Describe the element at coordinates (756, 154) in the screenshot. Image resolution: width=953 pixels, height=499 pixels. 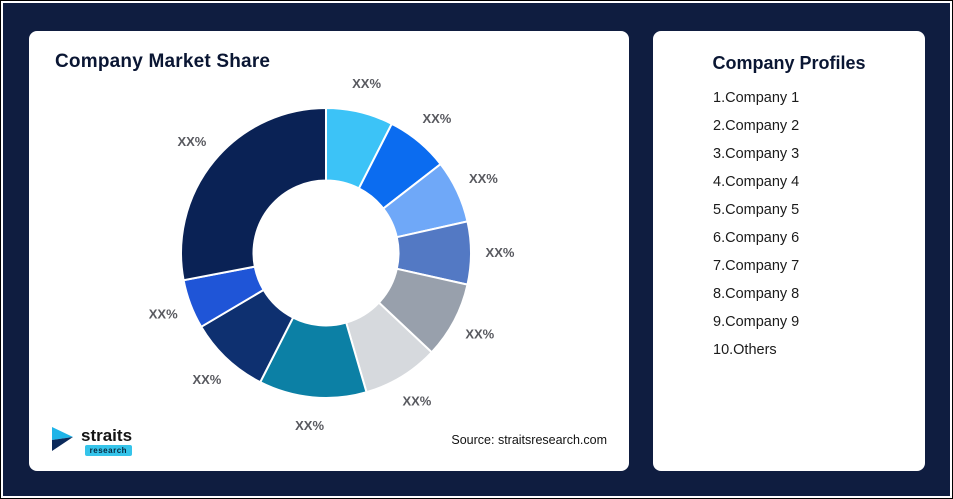
I see `list-item: 3.Company 3` at that location.